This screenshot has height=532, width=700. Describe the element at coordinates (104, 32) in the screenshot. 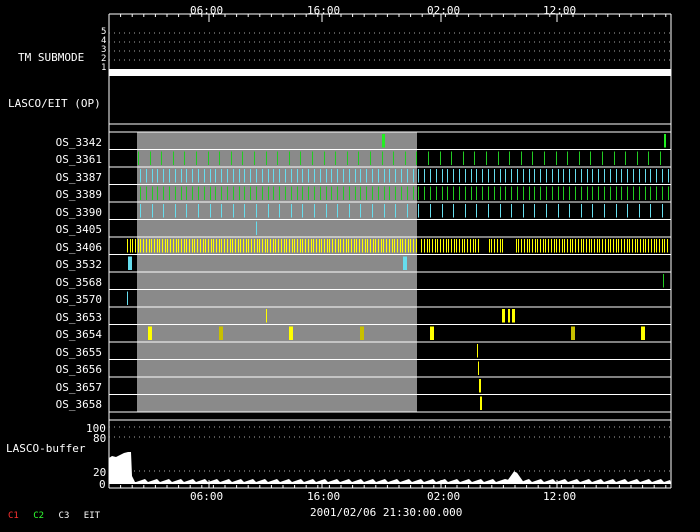

I see `tm-level-5: 5` at that location.